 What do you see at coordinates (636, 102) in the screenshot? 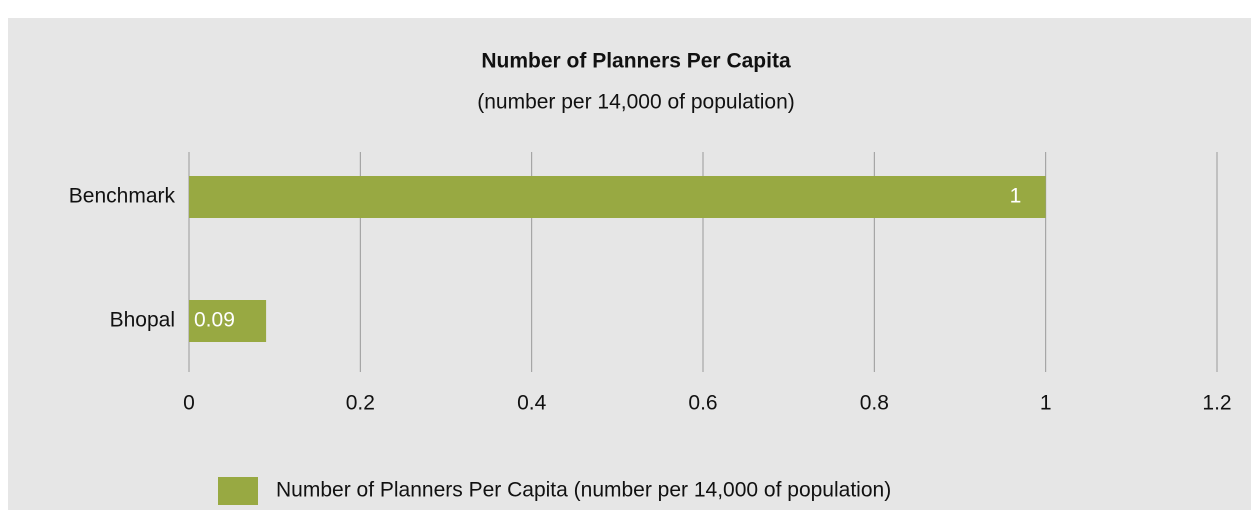
I see `chart-subtitle: (number per 14,000 of population)` at bounding box center [636, 102].